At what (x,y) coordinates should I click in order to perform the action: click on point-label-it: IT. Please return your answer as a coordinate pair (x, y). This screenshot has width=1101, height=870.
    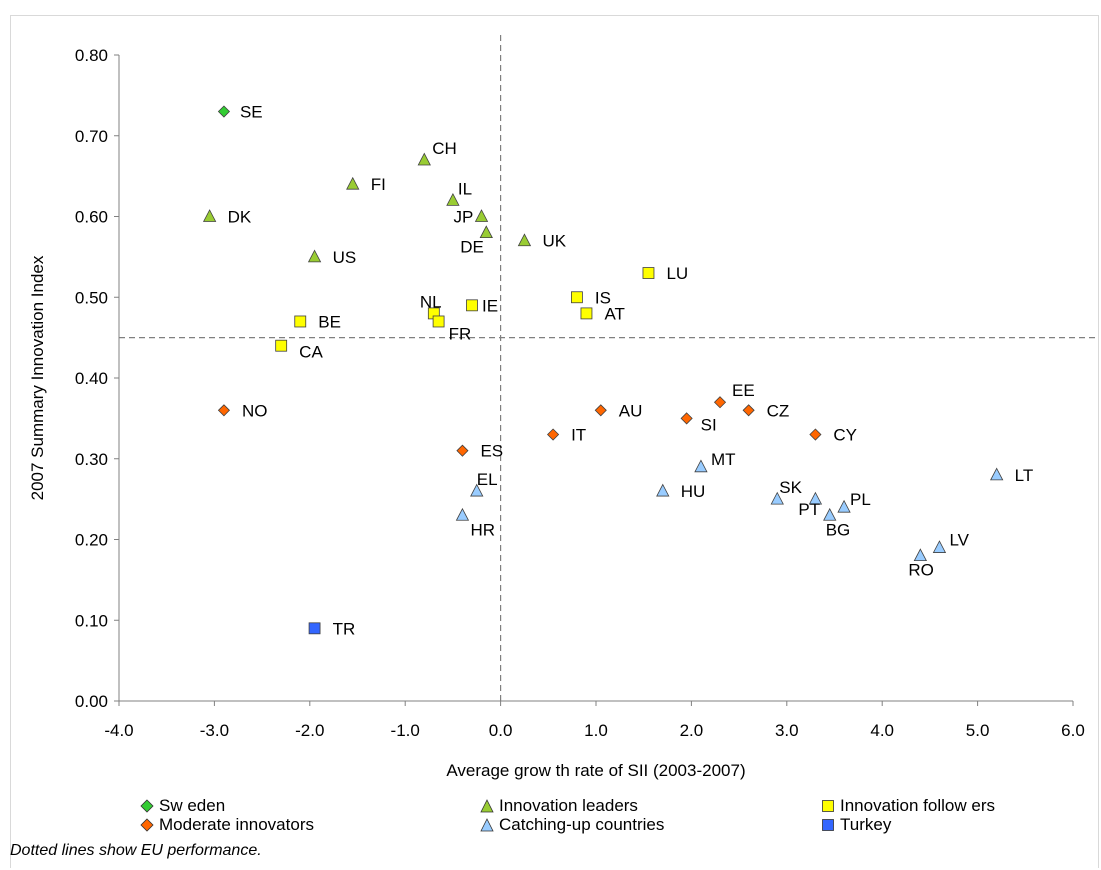
    Looking at the image, I should click on (578, 435).